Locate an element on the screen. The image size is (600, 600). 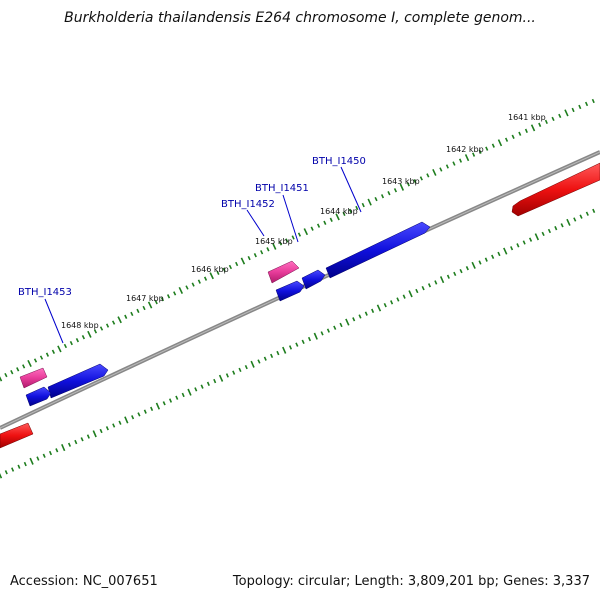
scale-label-1642: 1642 kbp is located at coordinates (465, 149).